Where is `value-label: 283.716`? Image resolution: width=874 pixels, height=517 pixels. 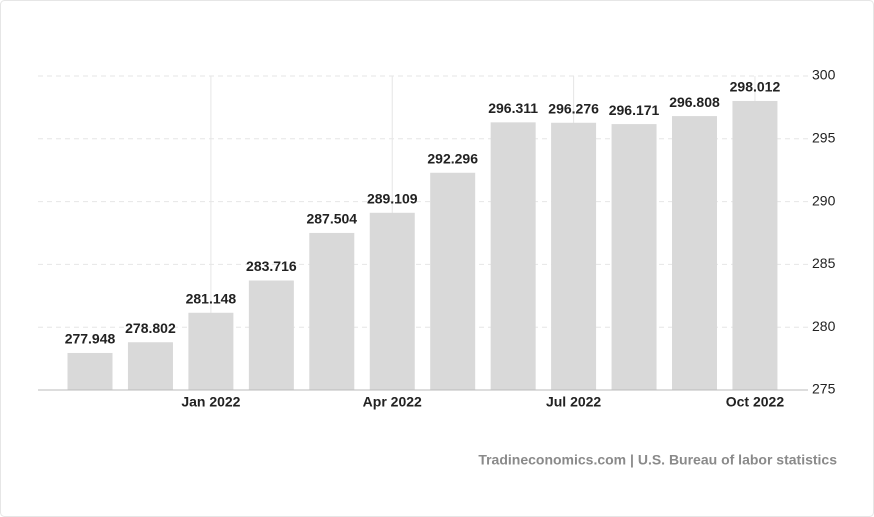
value-label: 283.716 is located at coordinates (271, 266).